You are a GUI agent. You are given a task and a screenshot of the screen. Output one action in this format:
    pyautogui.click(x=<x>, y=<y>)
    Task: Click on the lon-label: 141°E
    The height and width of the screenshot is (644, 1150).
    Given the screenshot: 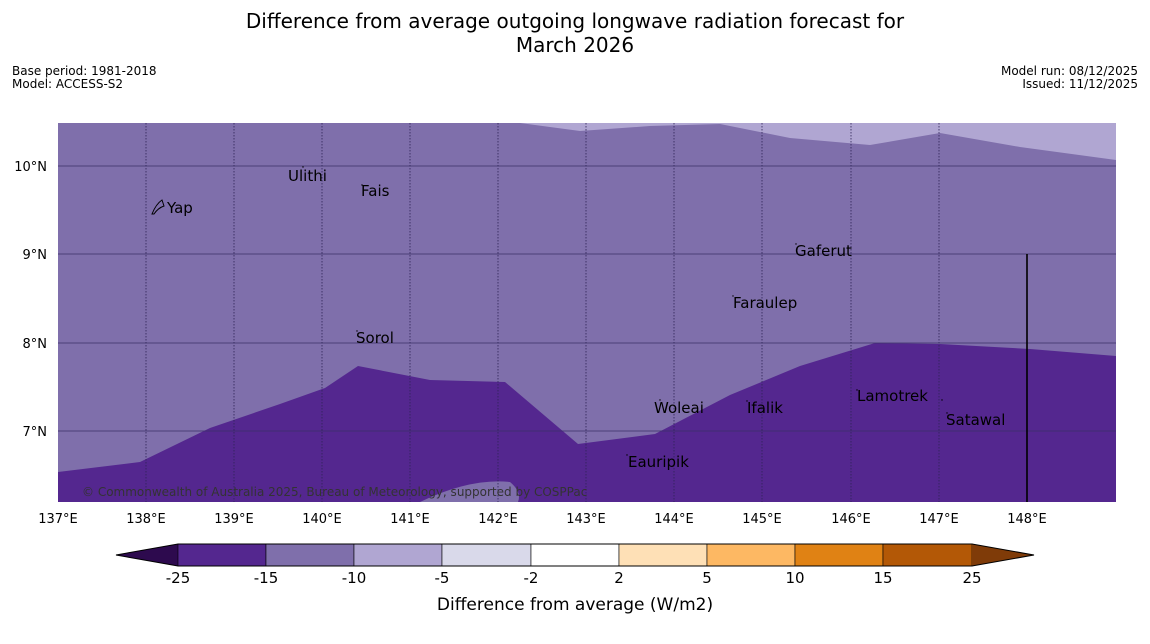 What is the action you would take?
    pyautogui.click(x=410, y=519)
    